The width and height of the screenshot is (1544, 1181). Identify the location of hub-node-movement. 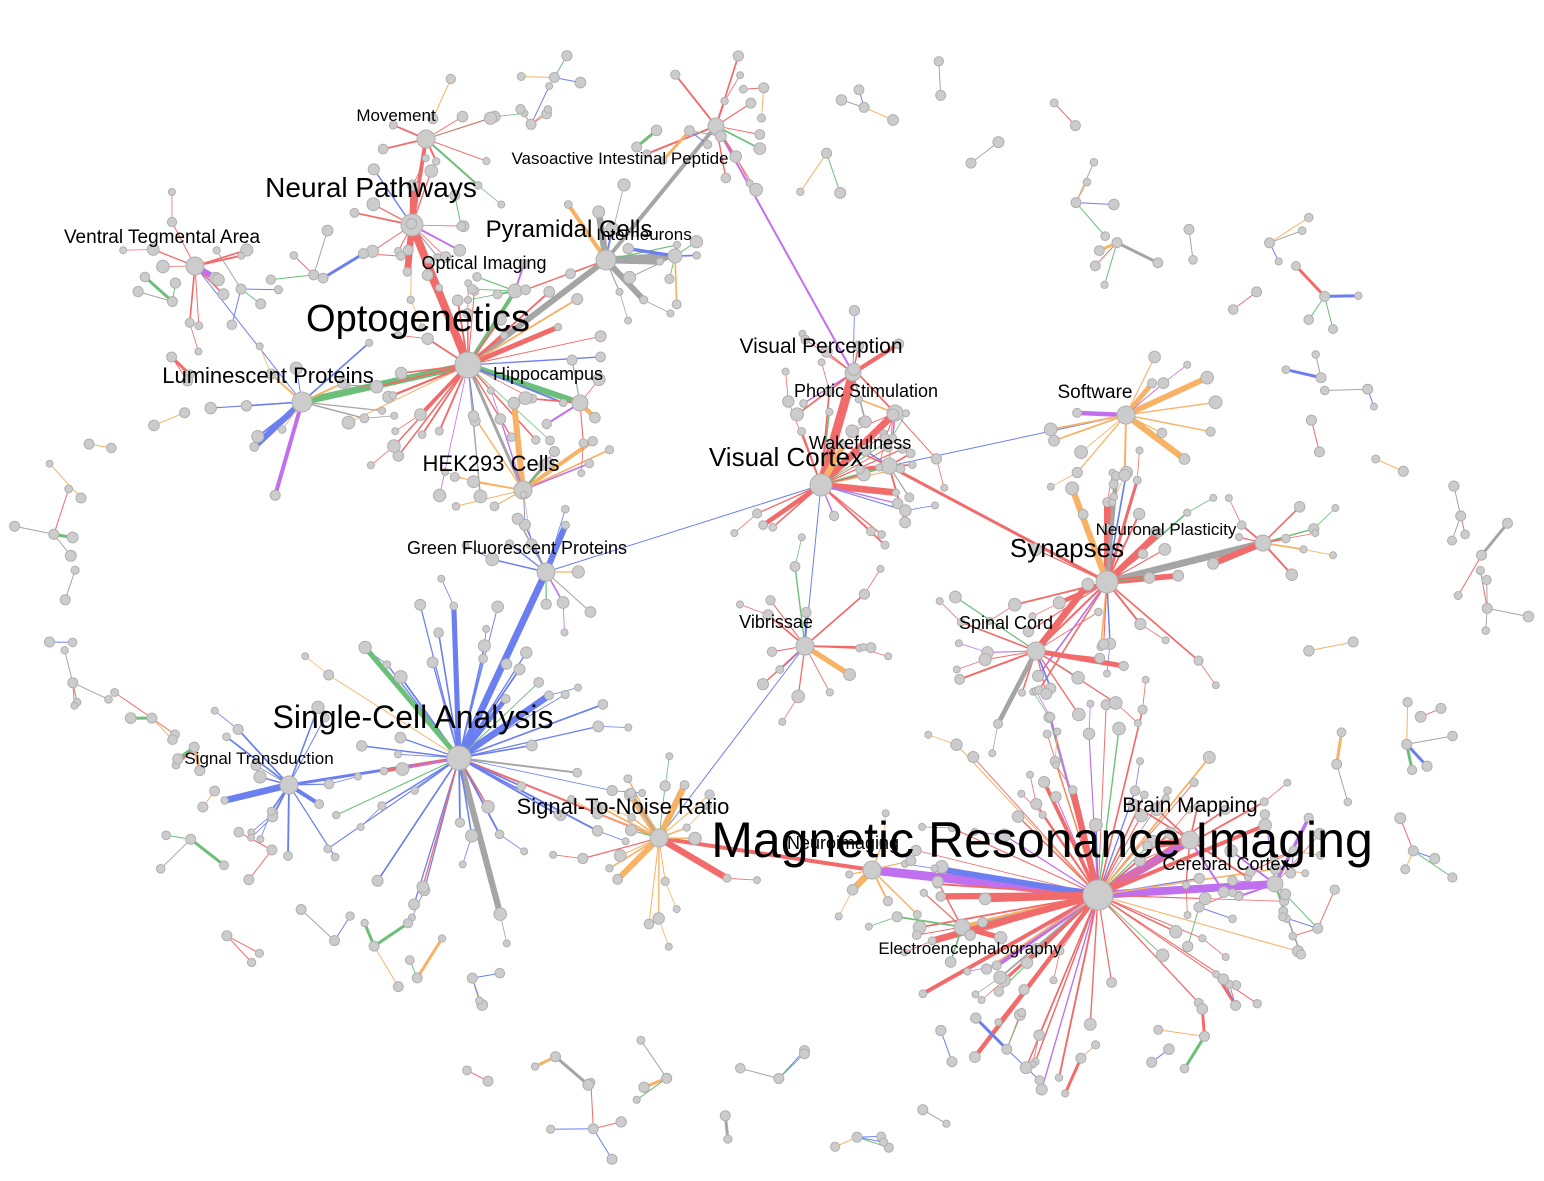
(426, 139).